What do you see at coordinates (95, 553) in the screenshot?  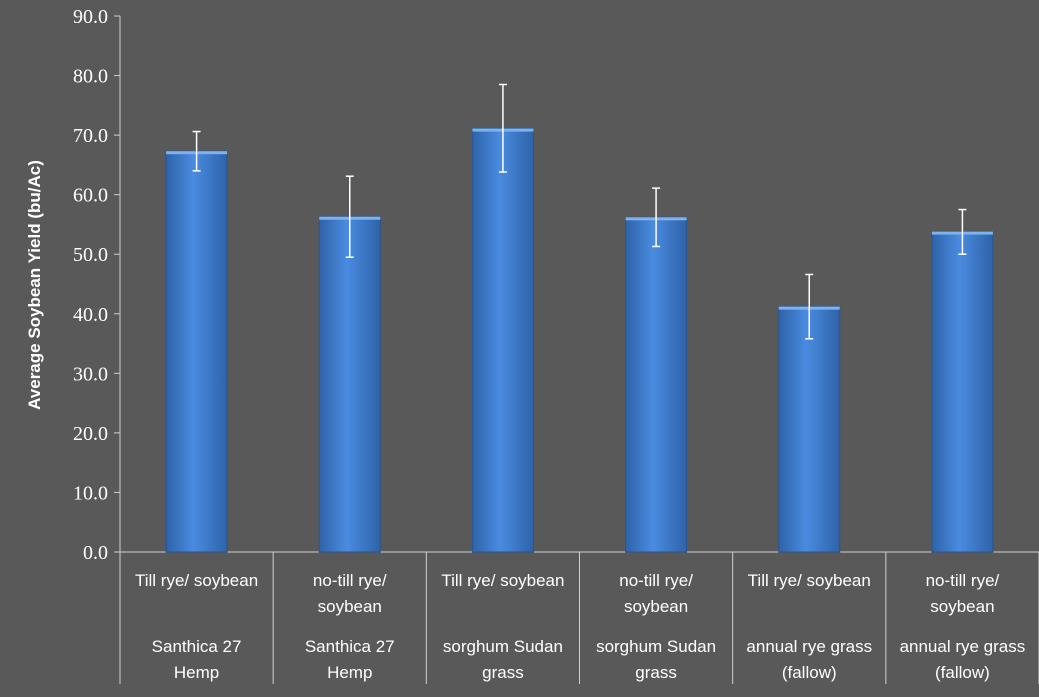 I see `y-tick-label: 0.0` at bounding box center [95, 553].